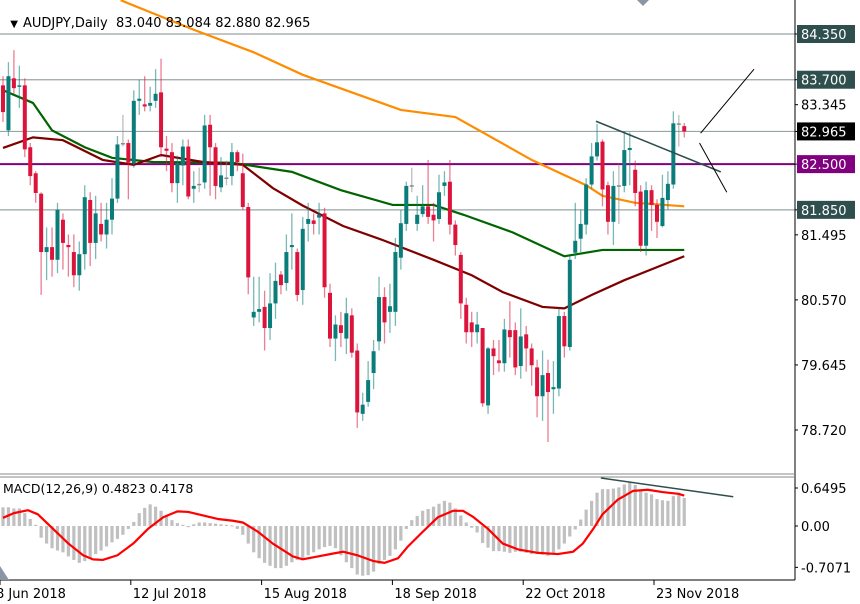  I want to click on triangle-down-icon: ▼, so click(14, 24).